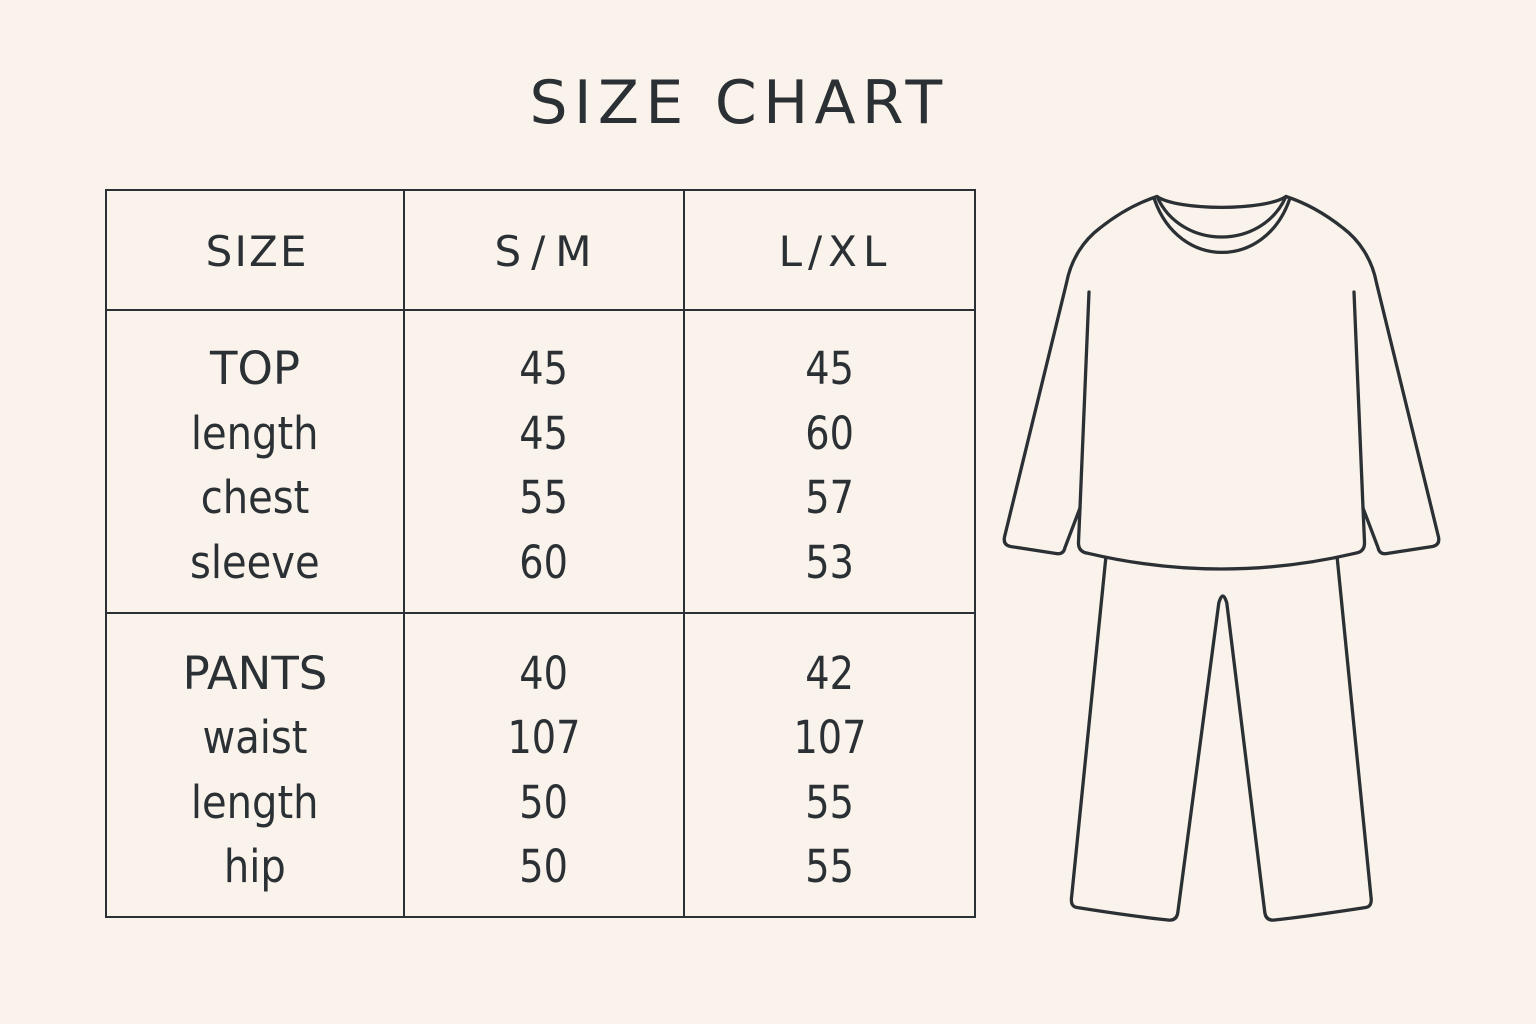 The image size is (1536, 1024). I want to click on cell-length2-lxl: 55, so click(829, 802).